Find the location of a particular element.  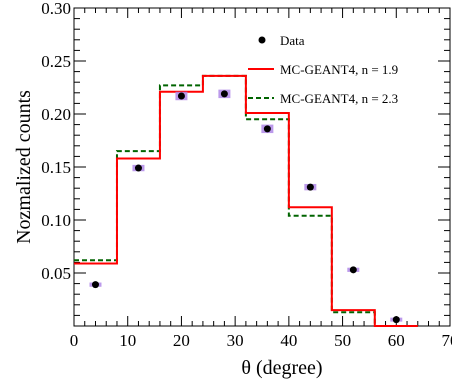

y-axis-title: Nozmalized counts is located at coordinates (24, 167).